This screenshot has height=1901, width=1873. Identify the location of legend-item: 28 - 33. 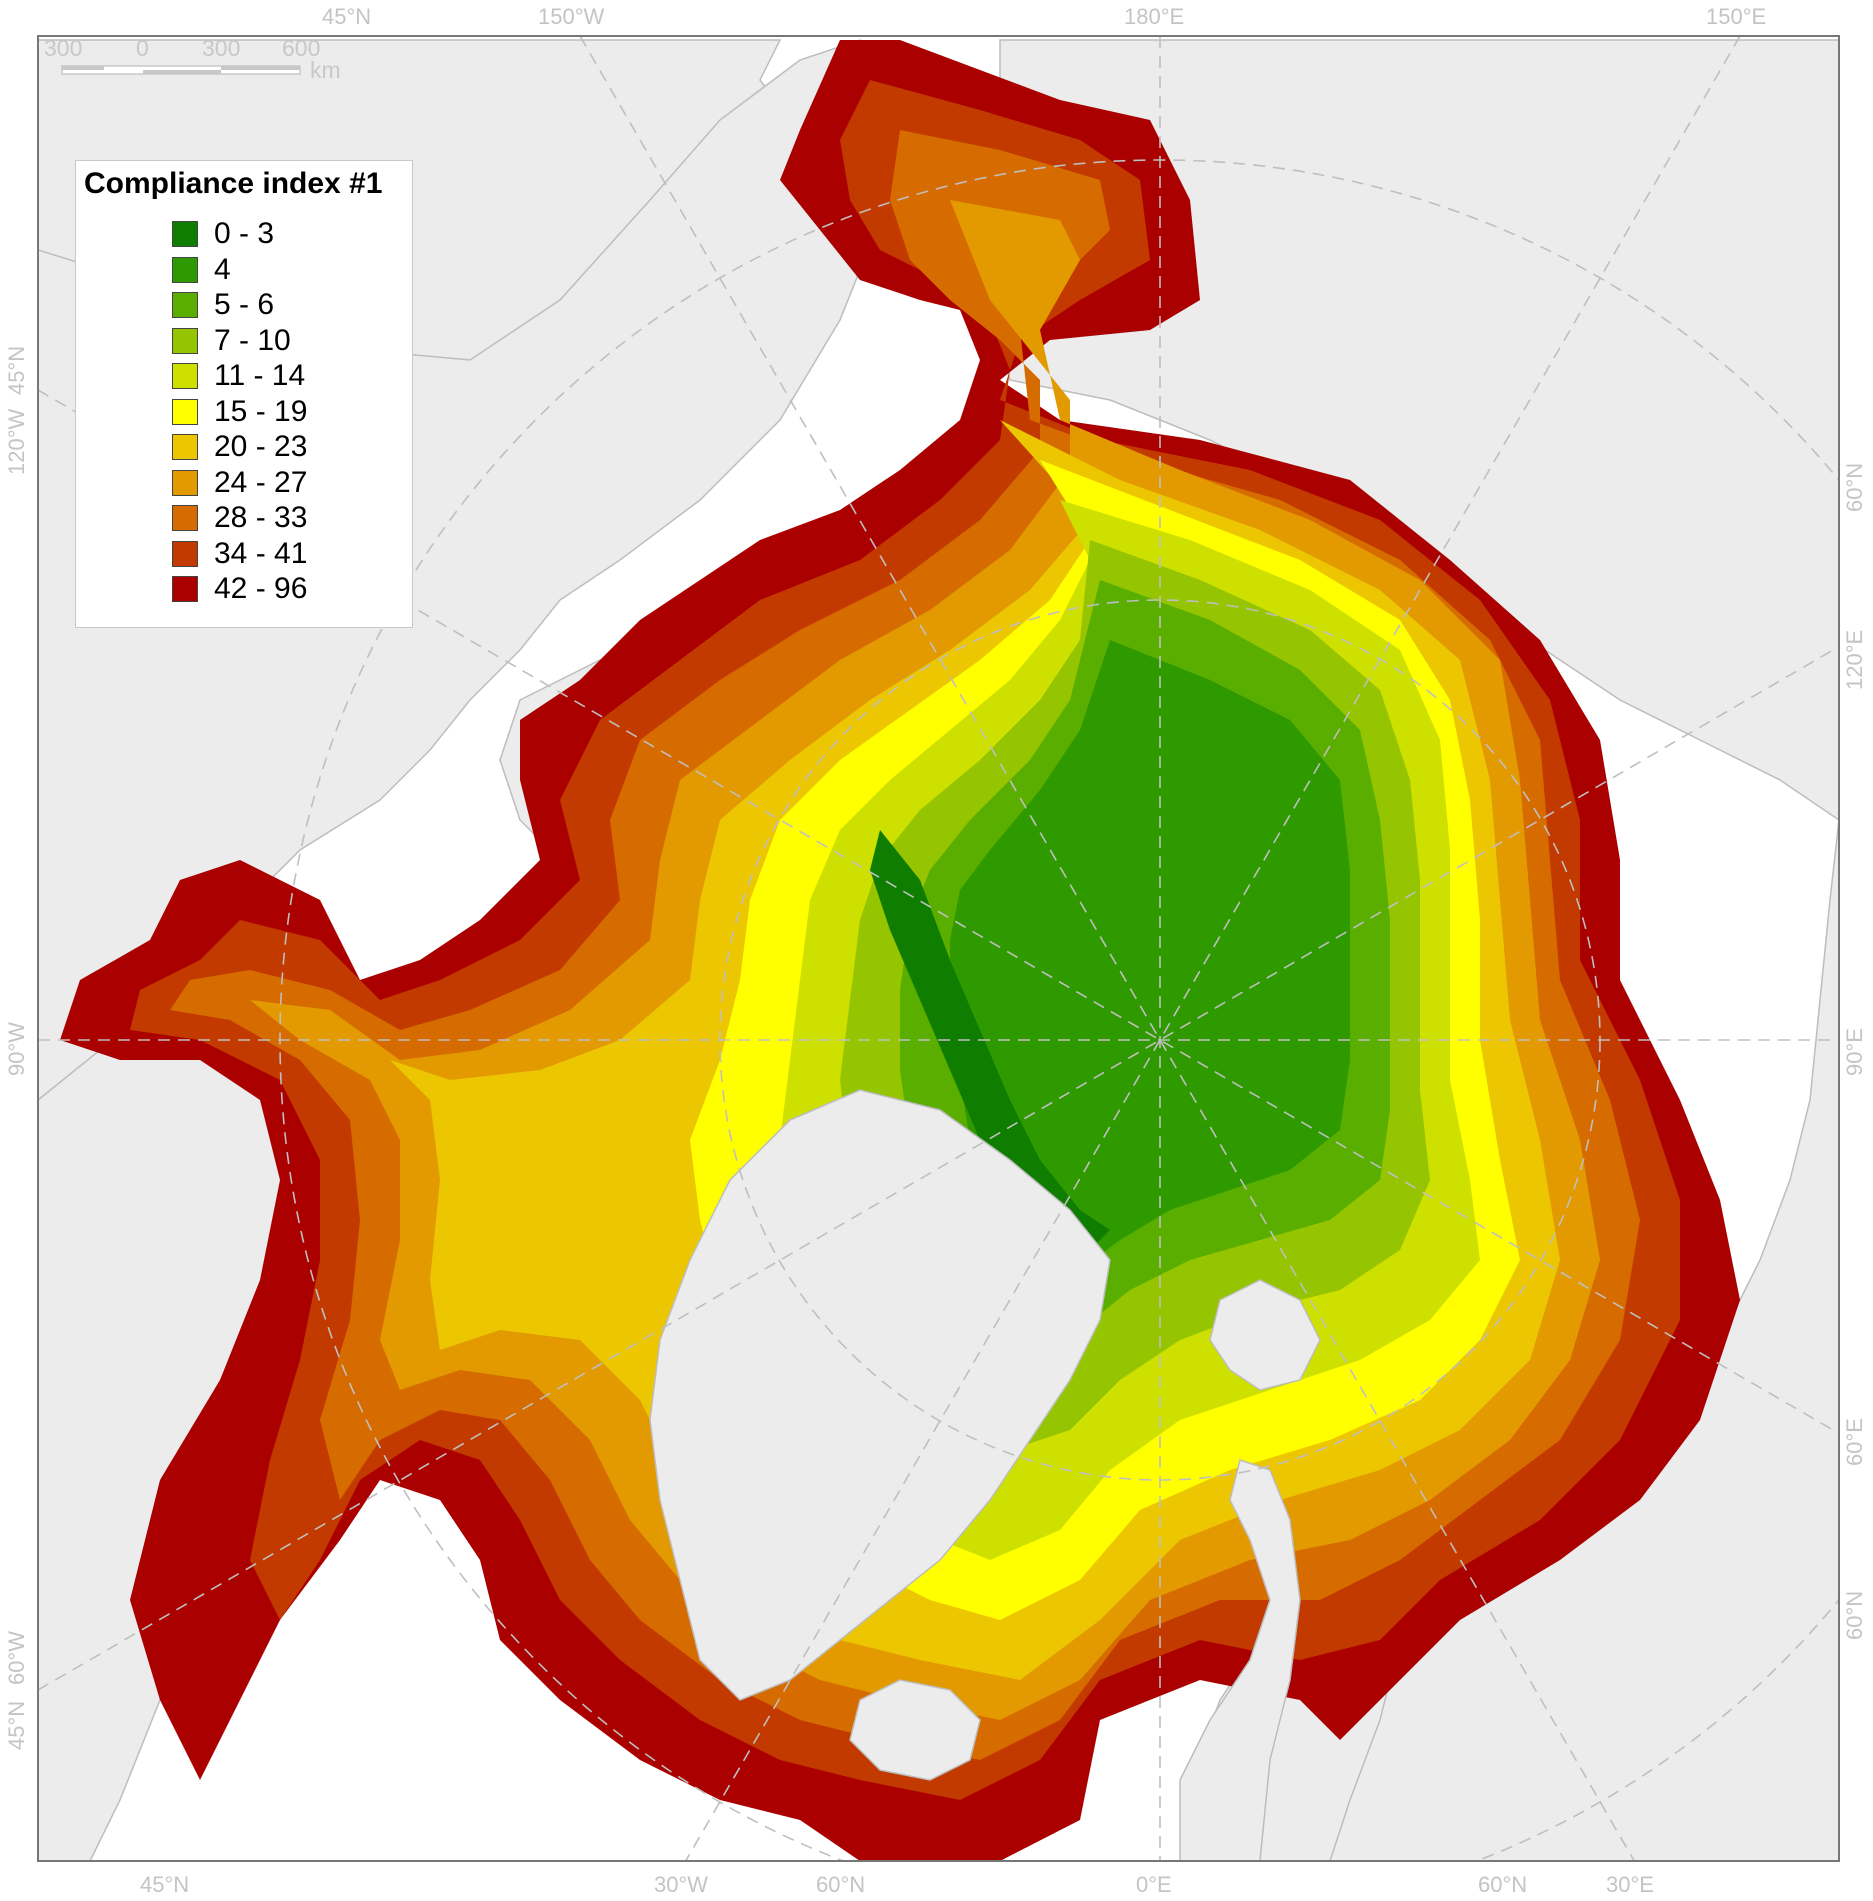
(239, 518).